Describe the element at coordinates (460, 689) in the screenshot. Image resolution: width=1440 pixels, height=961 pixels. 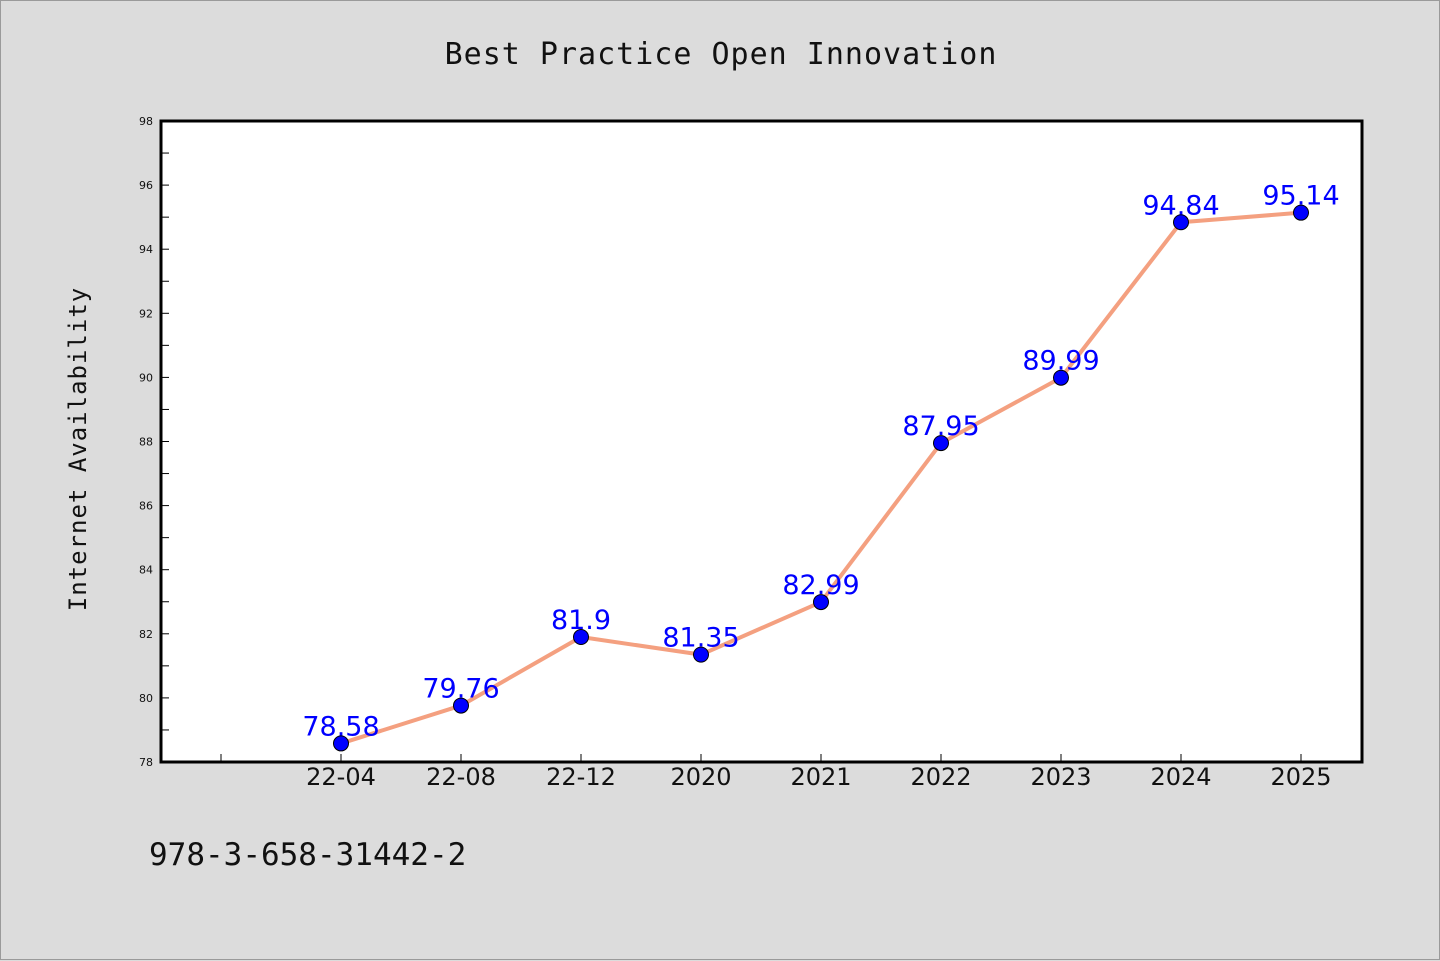
I see `data-label: 79.76` at that location.